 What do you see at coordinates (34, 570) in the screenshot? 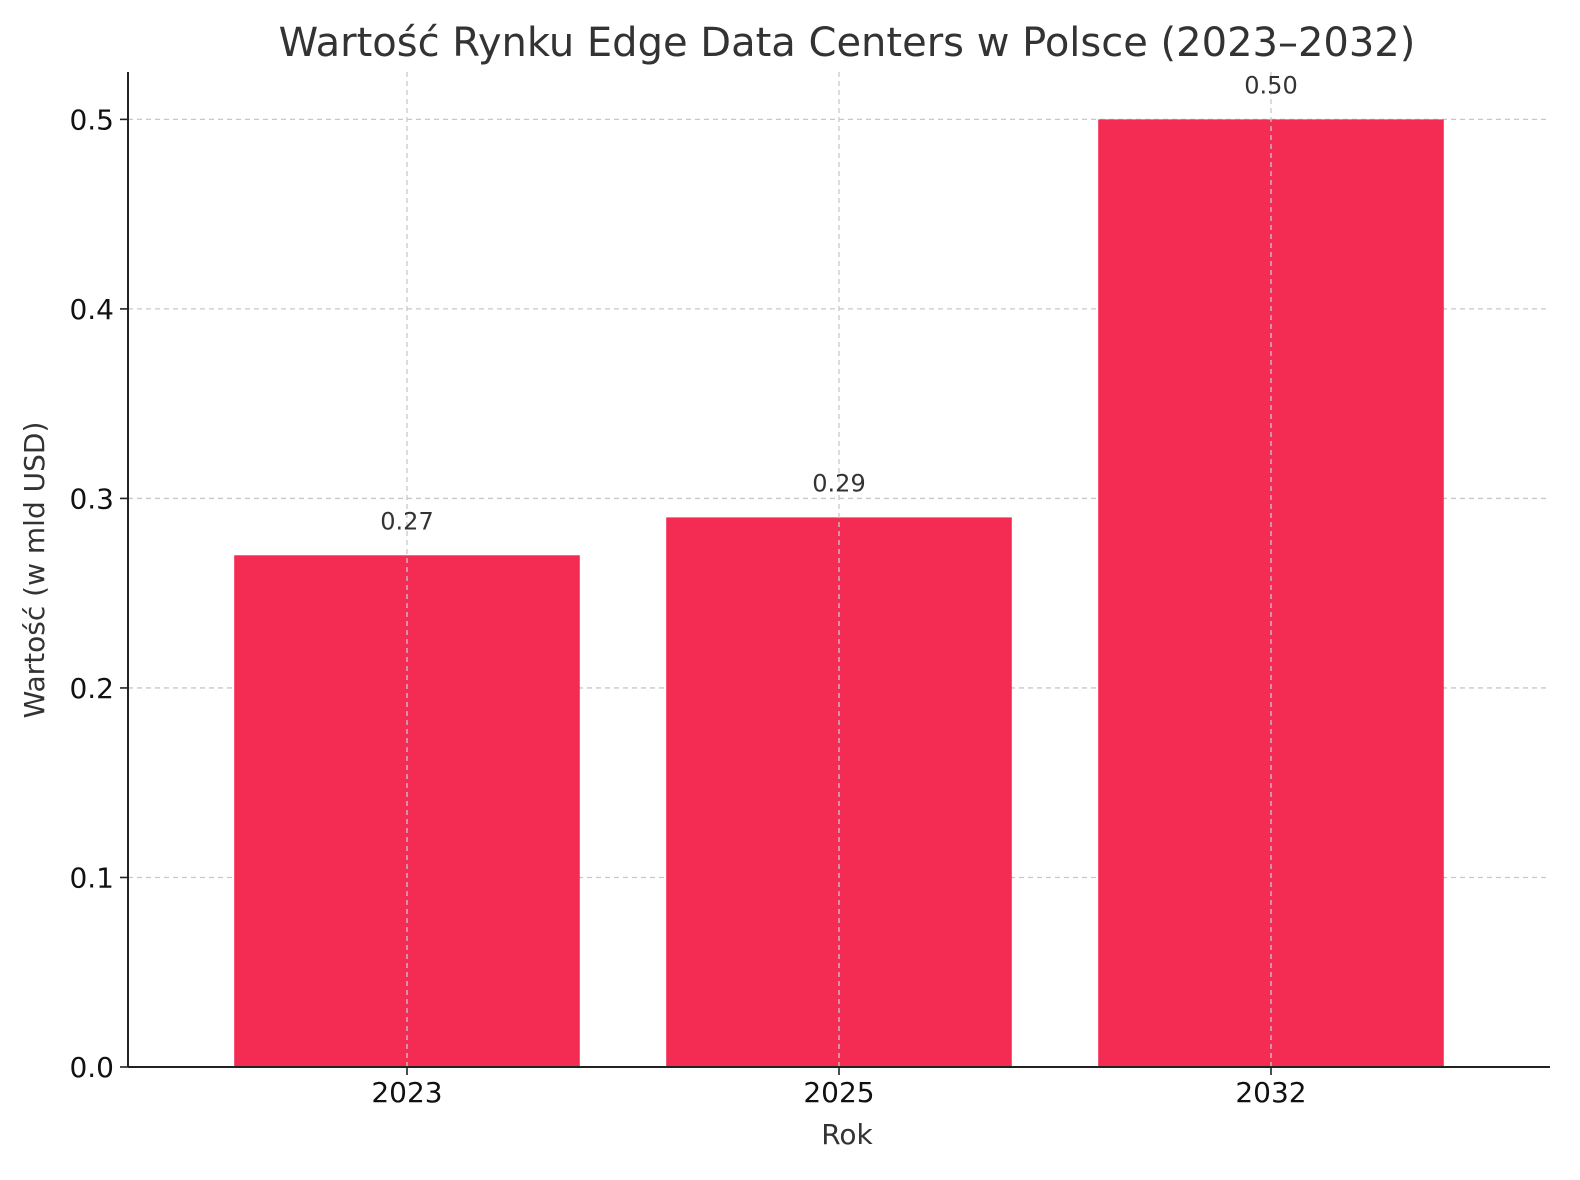
I see `y-axis-label: Wartość (w mld USD)` at bounding box center [34, 570].